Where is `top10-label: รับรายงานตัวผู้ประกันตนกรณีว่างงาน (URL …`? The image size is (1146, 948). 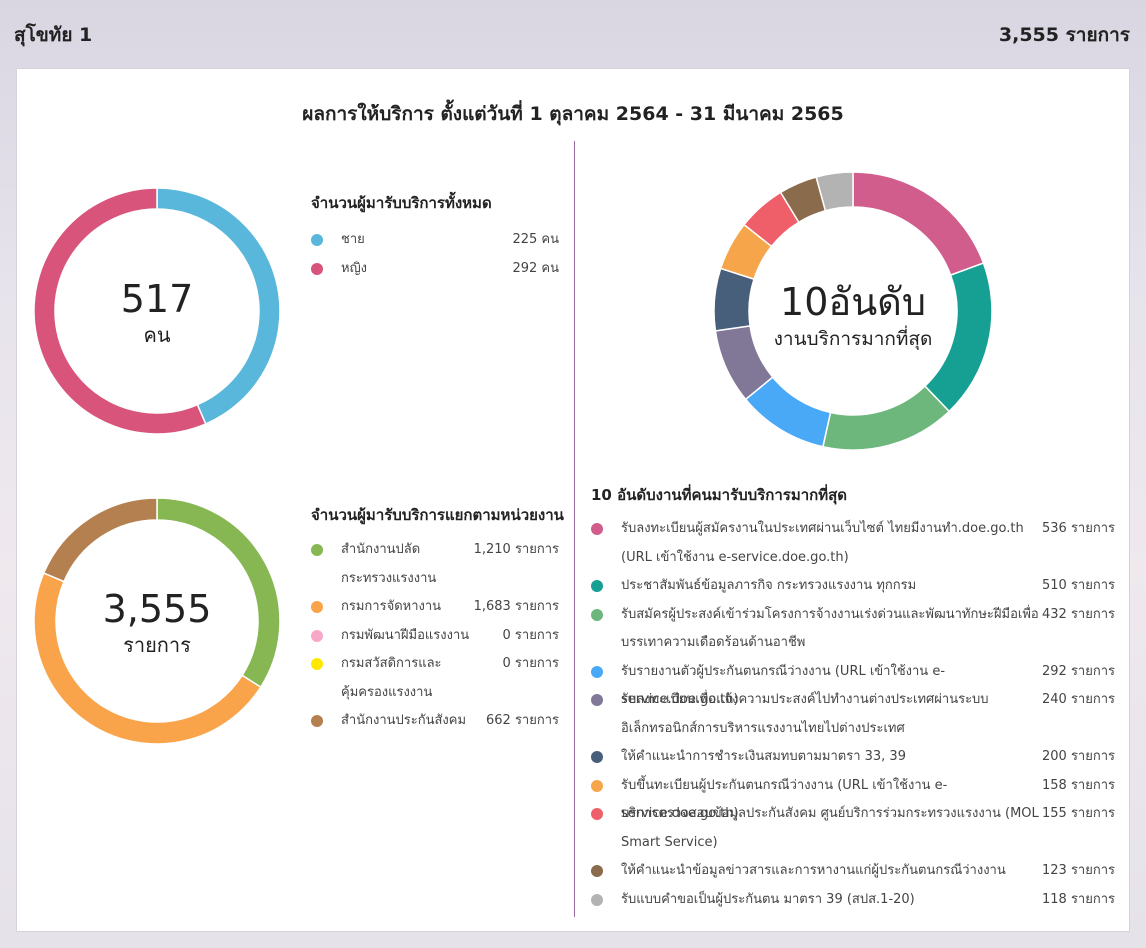
top10-label: รับรายงานตัวผู้ประกันตนกรณีว่างงาน (URL … is located at coordinates (783, 685).